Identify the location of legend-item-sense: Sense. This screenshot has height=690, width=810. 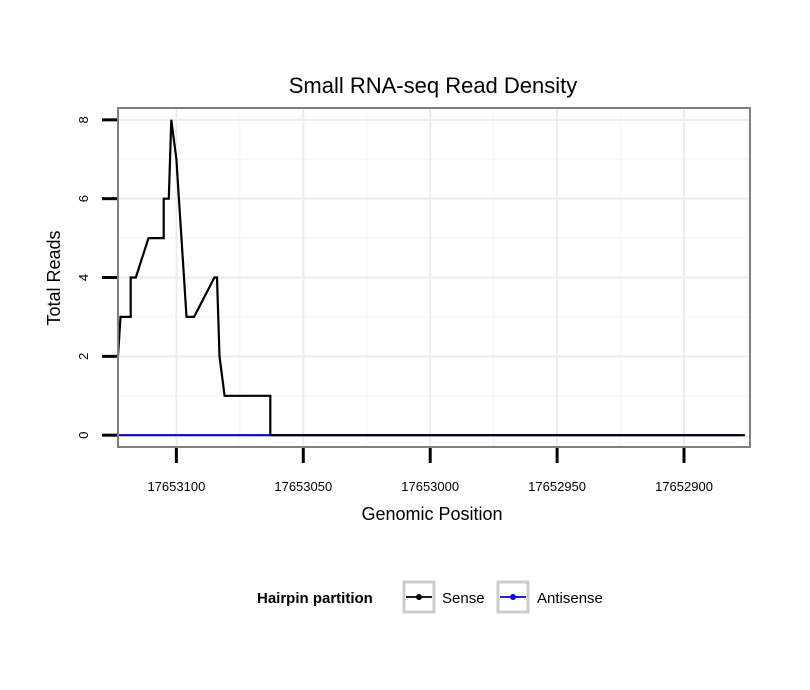
(443, 597).